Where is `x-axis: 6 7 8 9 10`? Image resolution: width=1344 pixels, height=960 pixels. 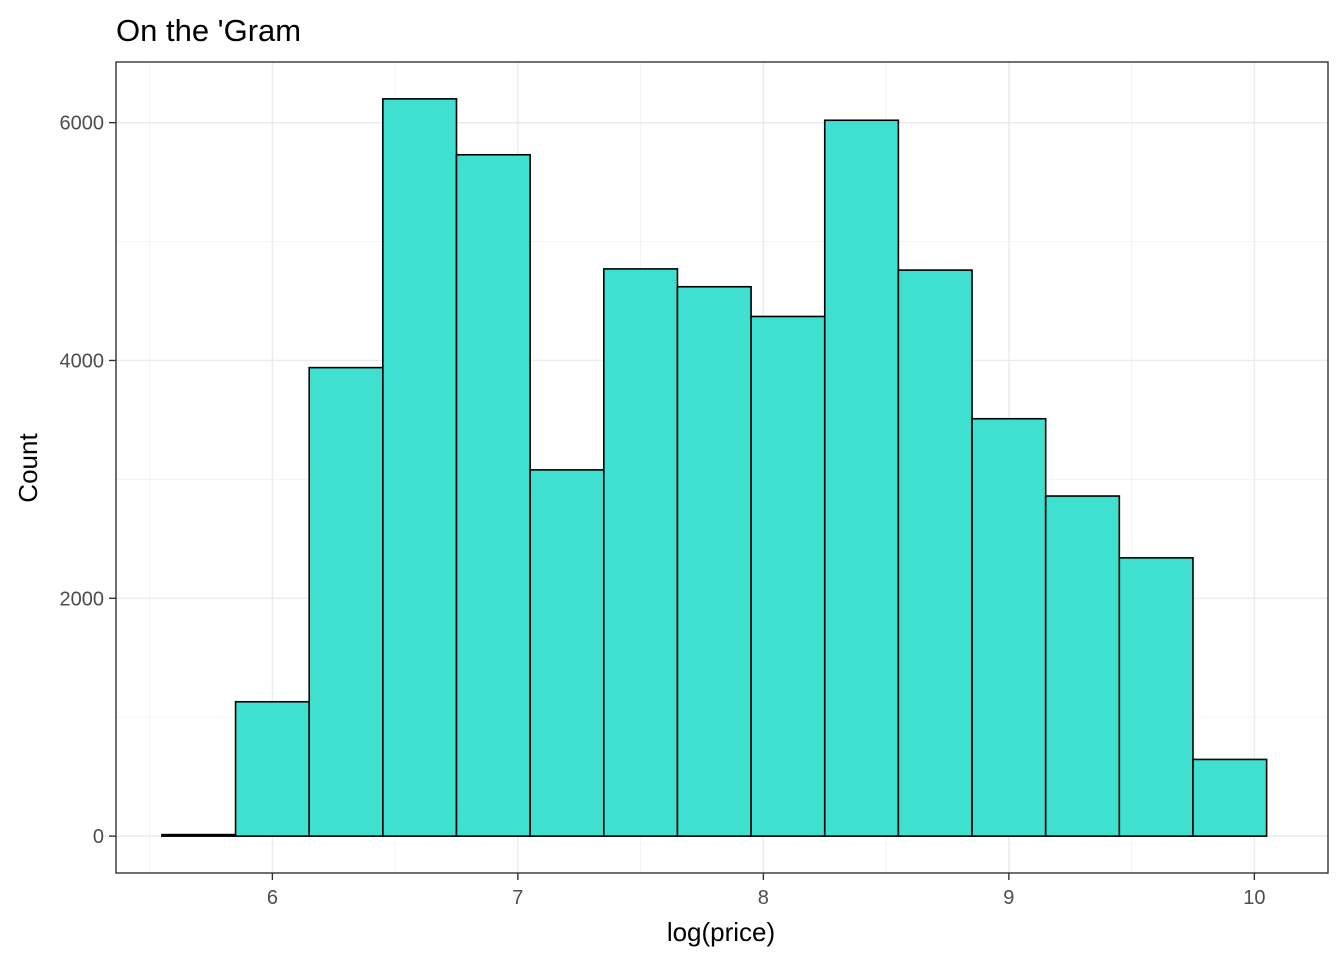 x-axis: 6 7 8 9 10 is located at coordinates (766, 891).